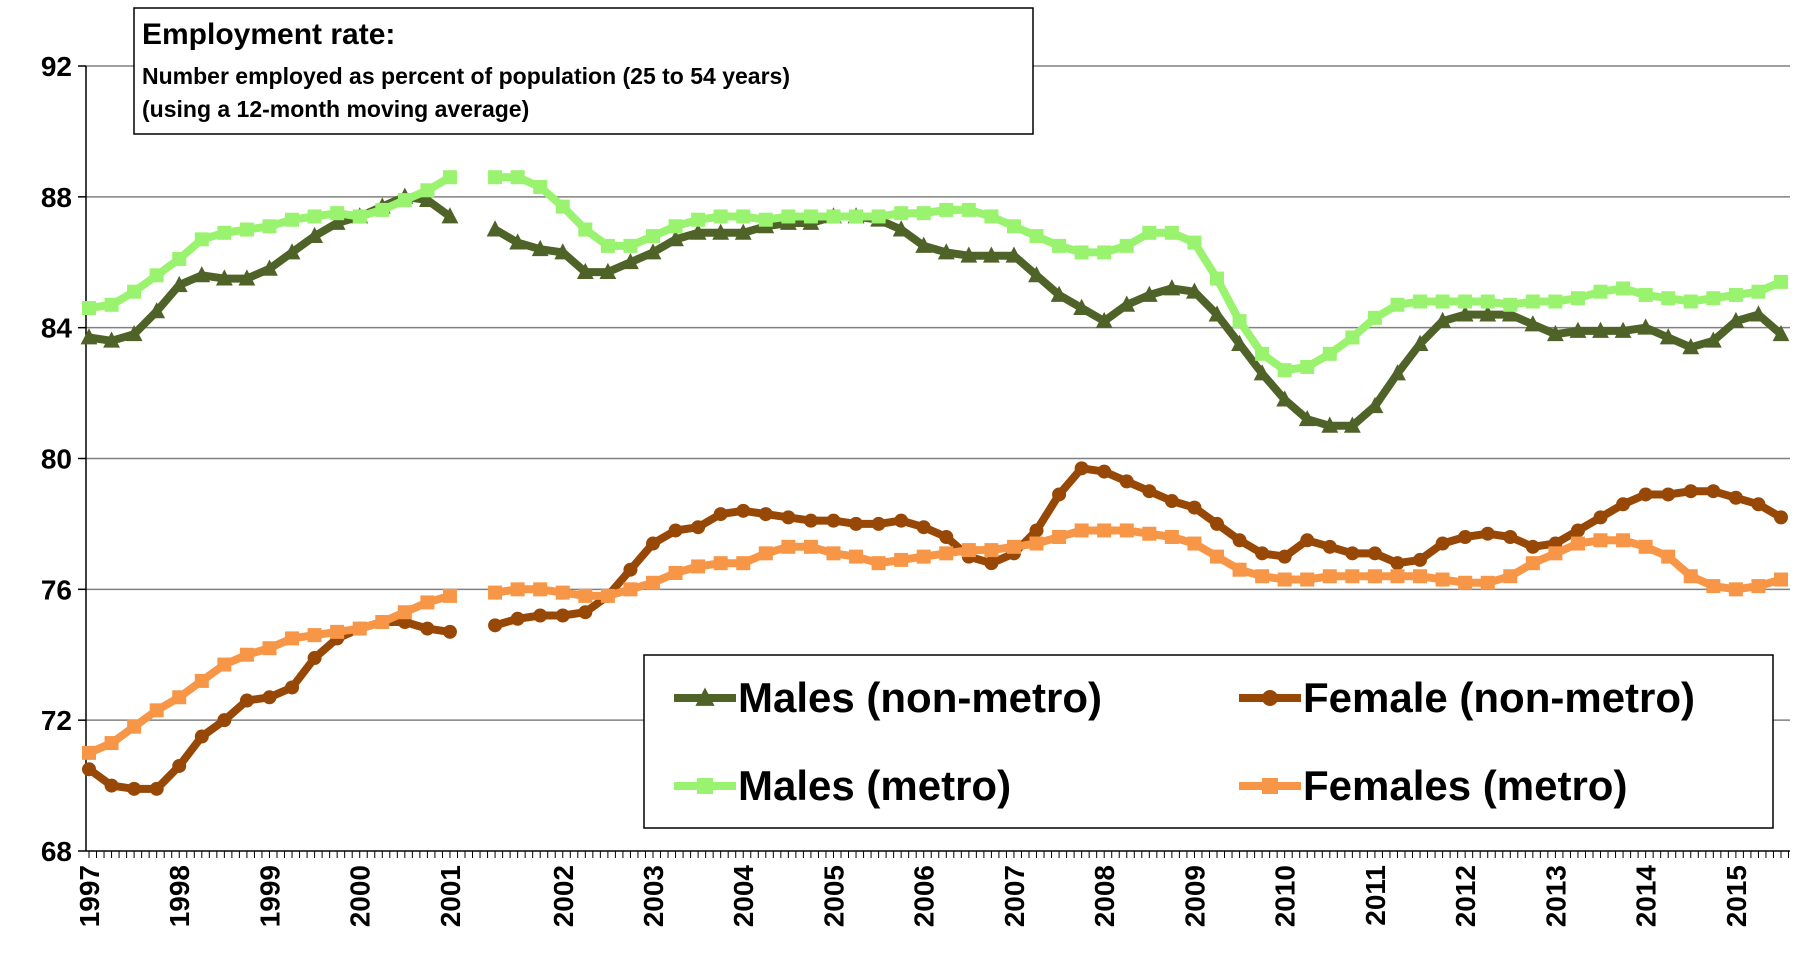 This screenshot has height=957, width=1796. Describe the element at coordinates (833, 896) in the screenshot. I see `x-tick-label: 2005` at that location.